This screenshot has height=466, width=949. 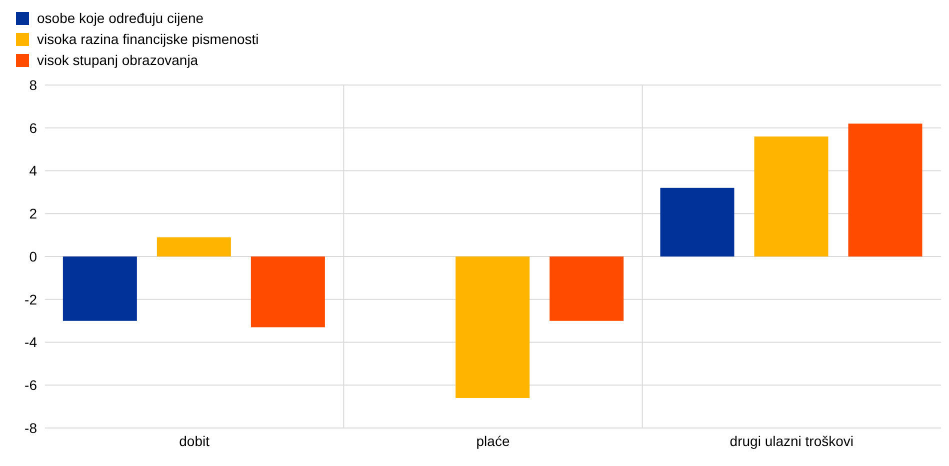 What do you see at coordinates (117, 60) in the screenshot?
I see `legend-label: visok stupanj obrazovanja` at bounding box center [117, 60].